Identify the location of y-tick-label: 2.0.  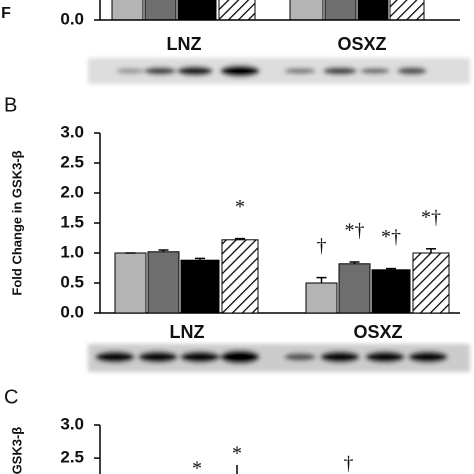
(72, 191).